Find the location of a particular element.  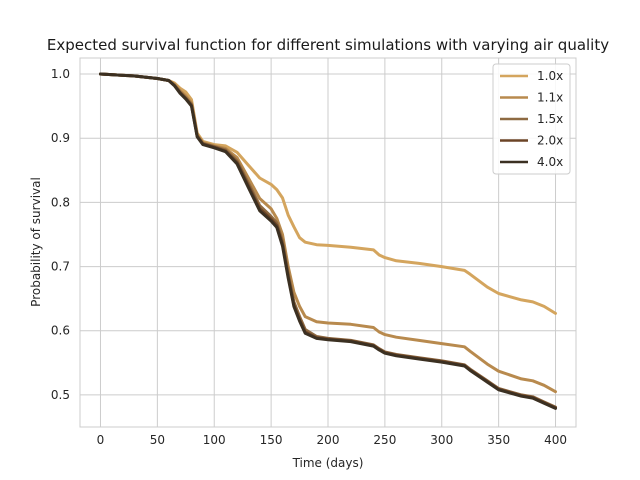

x-tick-label: 300 is located at coordinates (441, 440).